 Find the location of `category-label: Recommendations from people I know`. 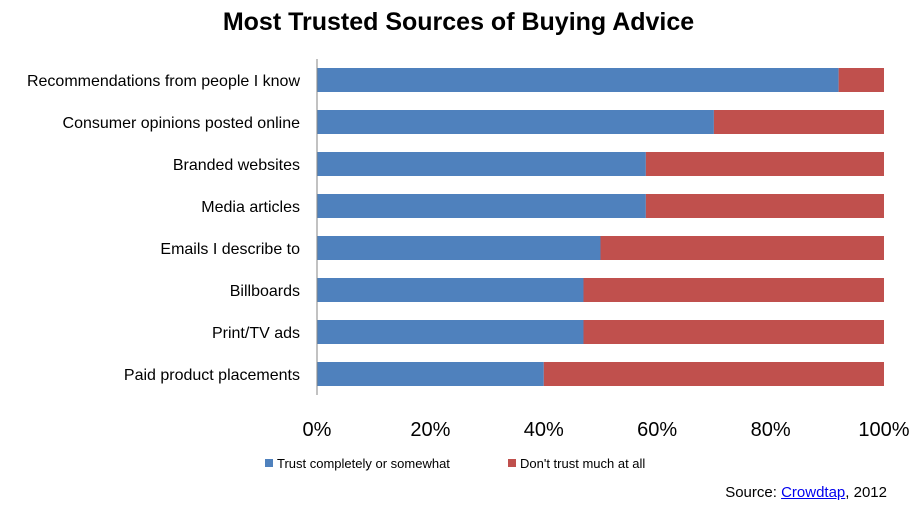

category-label: Recommendations from people I know is located at coordinates (163, 81).